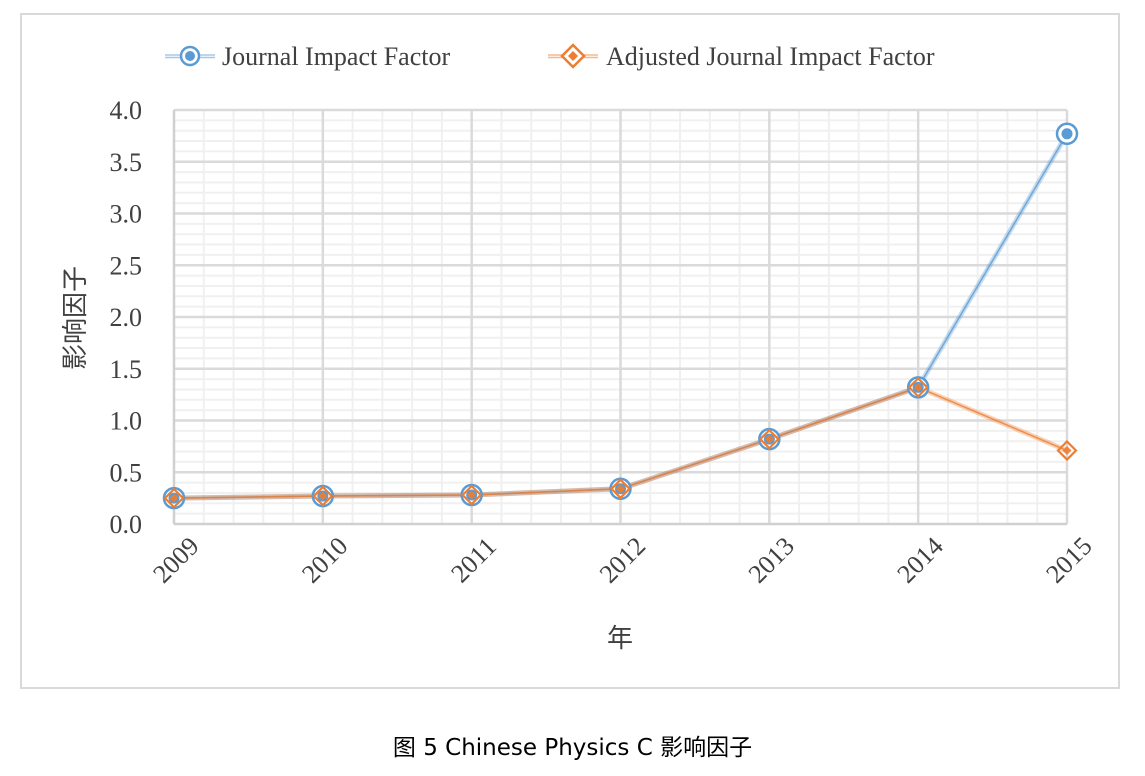  Describe the element at coordinates (126, 472) in the screenshot. I see `y-tick-label: 0.5` at that location.